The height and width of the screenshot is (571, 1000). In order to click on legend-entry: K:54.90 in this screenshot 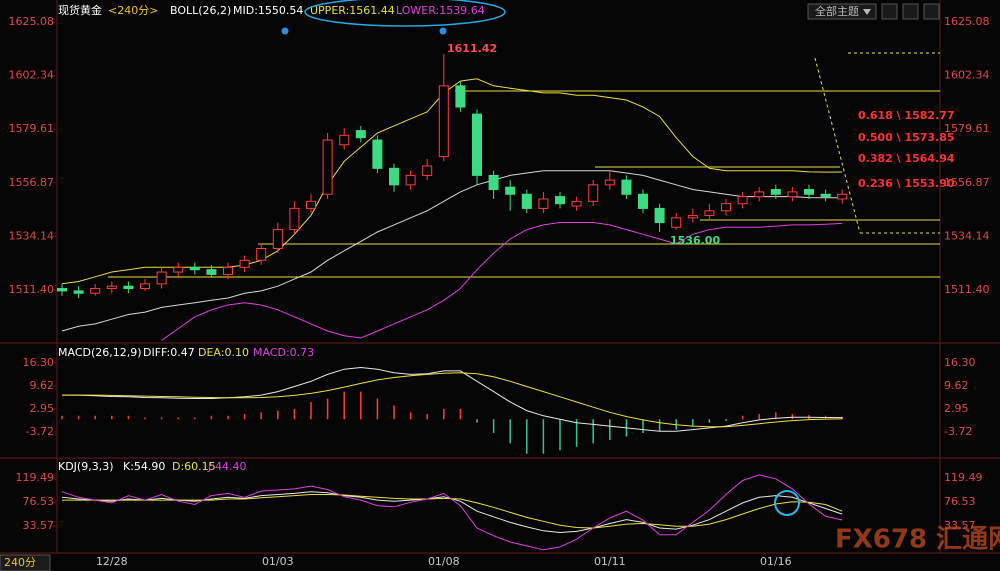, I will do `click(144, 466)`.